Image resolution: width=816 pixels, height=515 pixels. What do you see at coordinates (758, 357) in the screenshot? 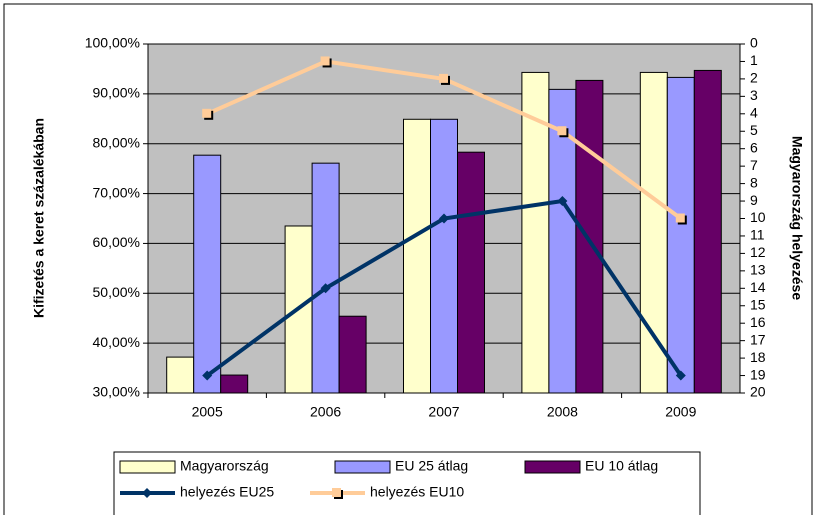
I see `y2-tick-label: 18` at bounding box center [758, 357].